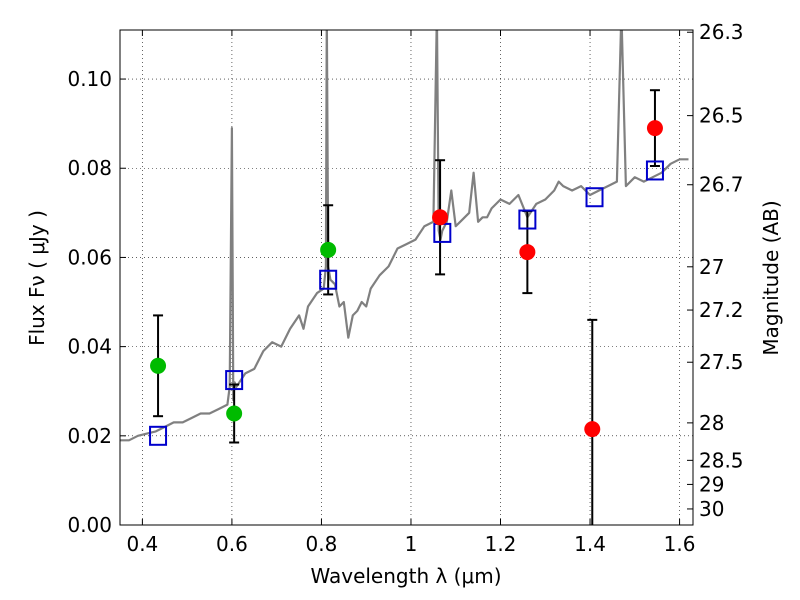  What do you see at coordinates (322, 544) in the screenshot?
I see `x-tick-label: 0.8` at bounding box center [322, 544].